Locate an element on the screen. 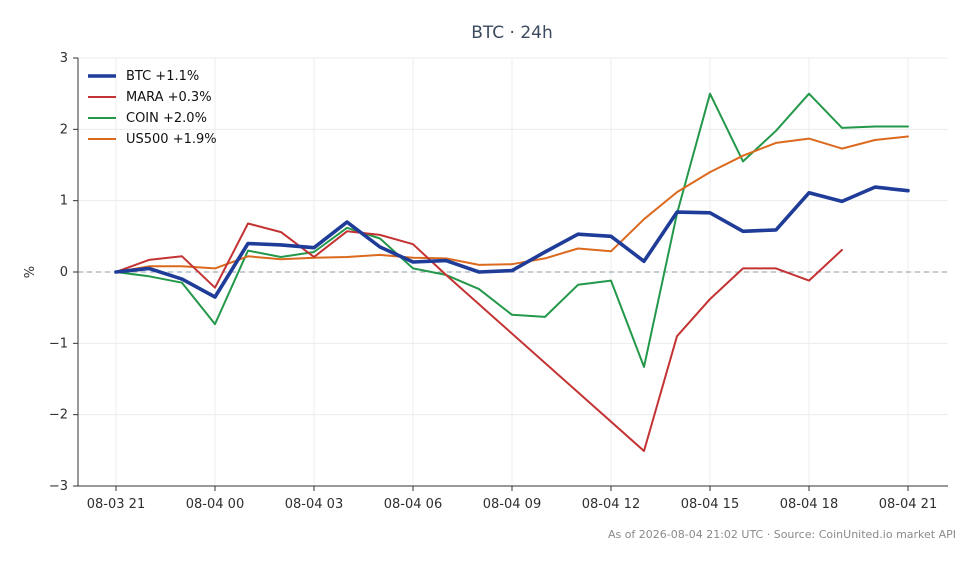  x-tick-label: 08-04 06 is located at coordinates (413, 504).